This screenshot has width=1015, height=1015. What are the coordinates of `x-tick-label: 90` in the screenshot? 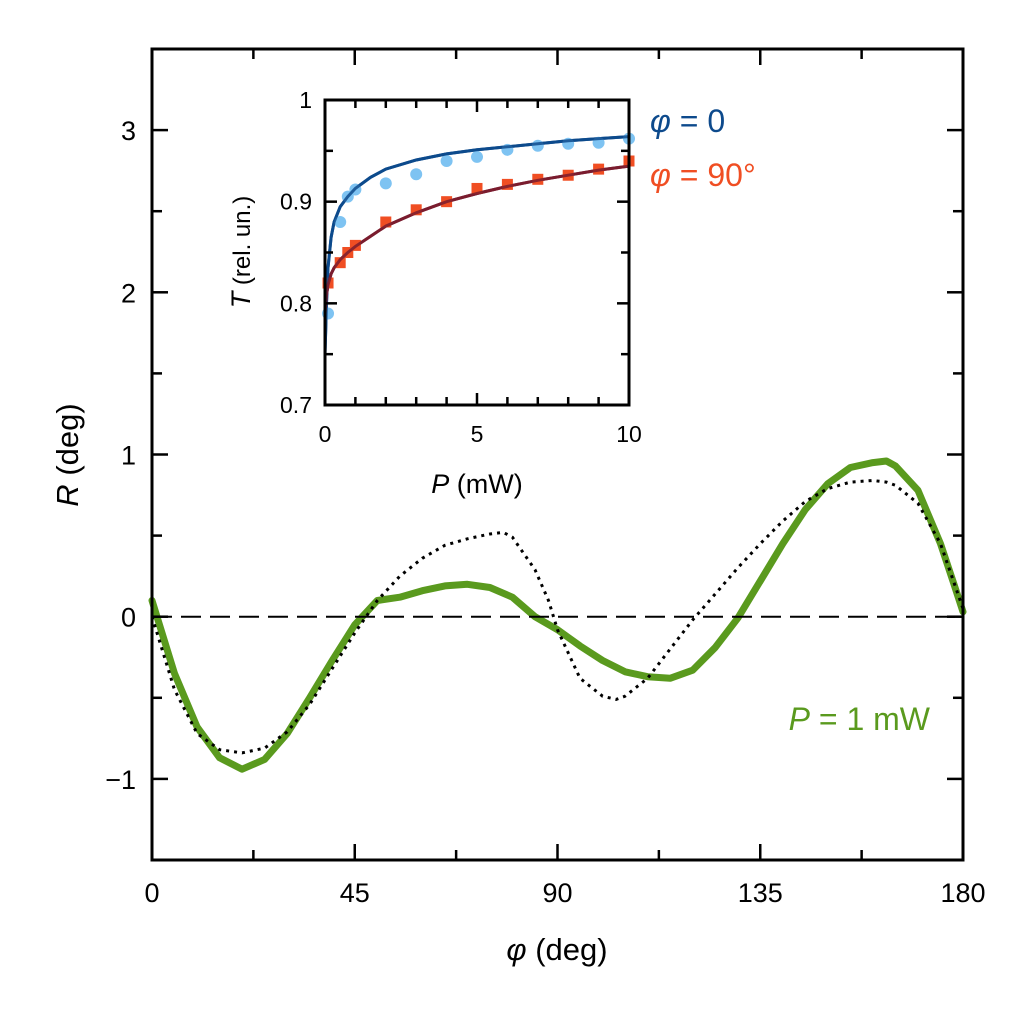 It's located at (557, 893).